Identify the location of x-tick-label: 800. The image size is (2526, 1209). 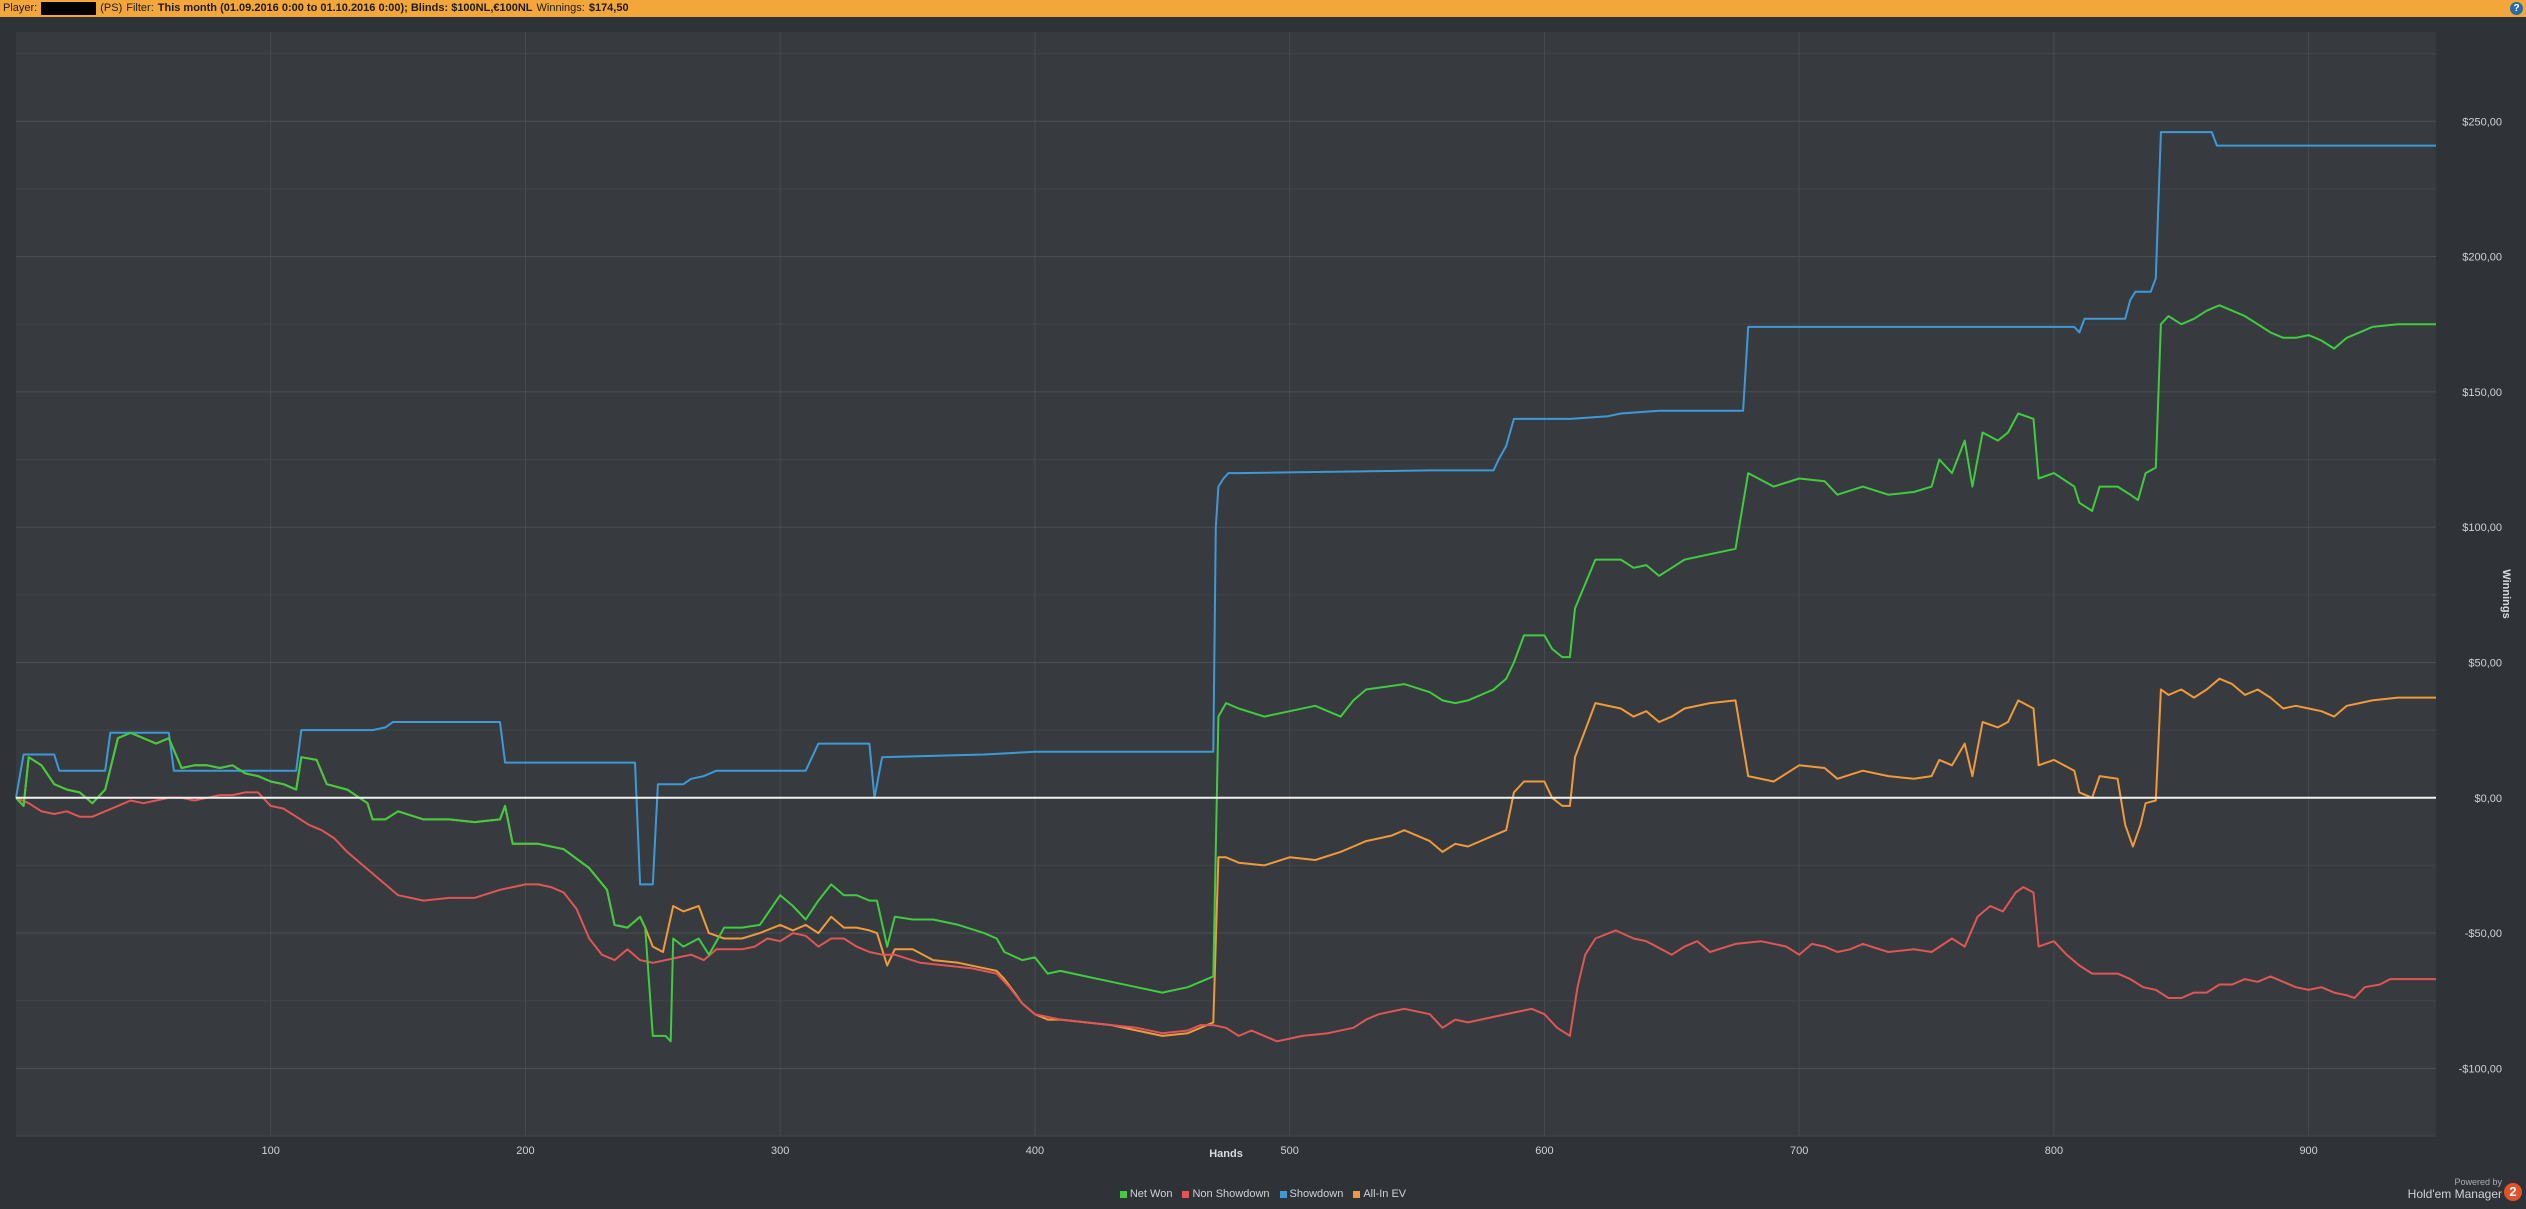
(2054, 1151).